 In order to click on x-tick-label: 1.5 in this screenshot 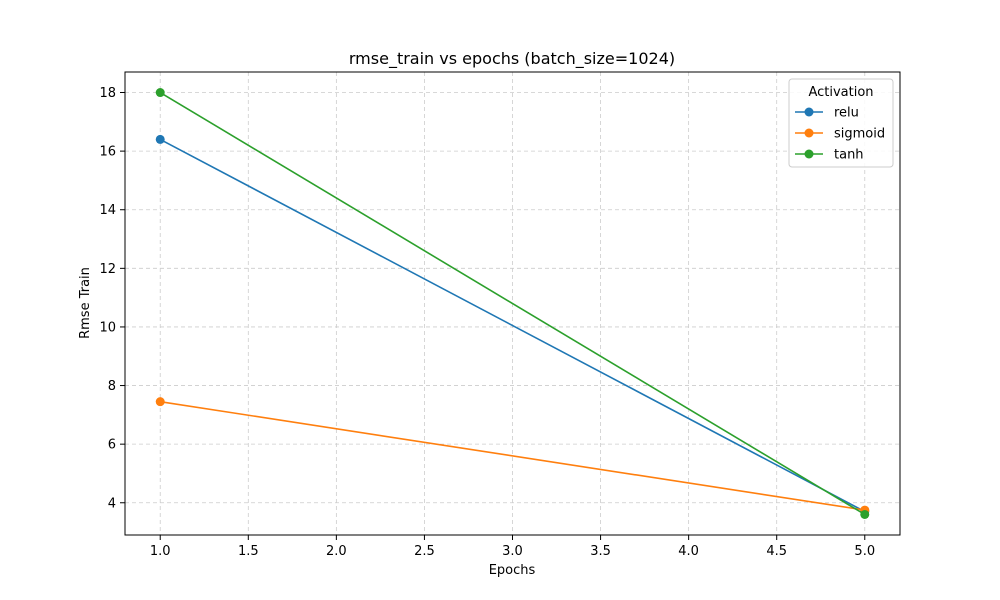, I will do `click(248, 551)`.